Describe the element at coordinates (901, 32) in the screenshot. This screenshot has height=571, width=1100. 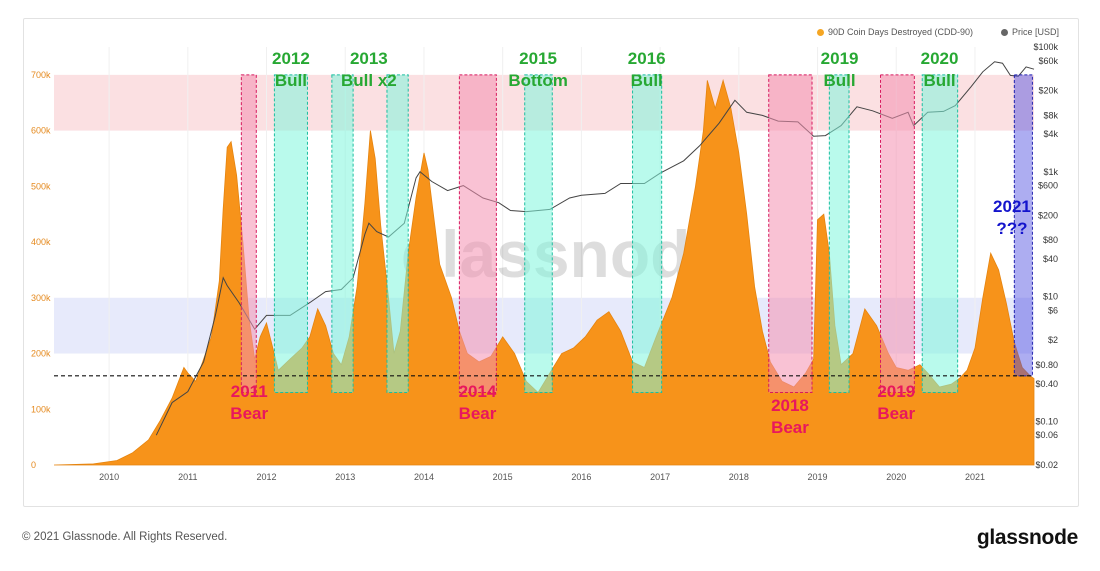
I see `legend-cdd-label: 90D Coin Days Destroyed (CDD-90)` at that location.